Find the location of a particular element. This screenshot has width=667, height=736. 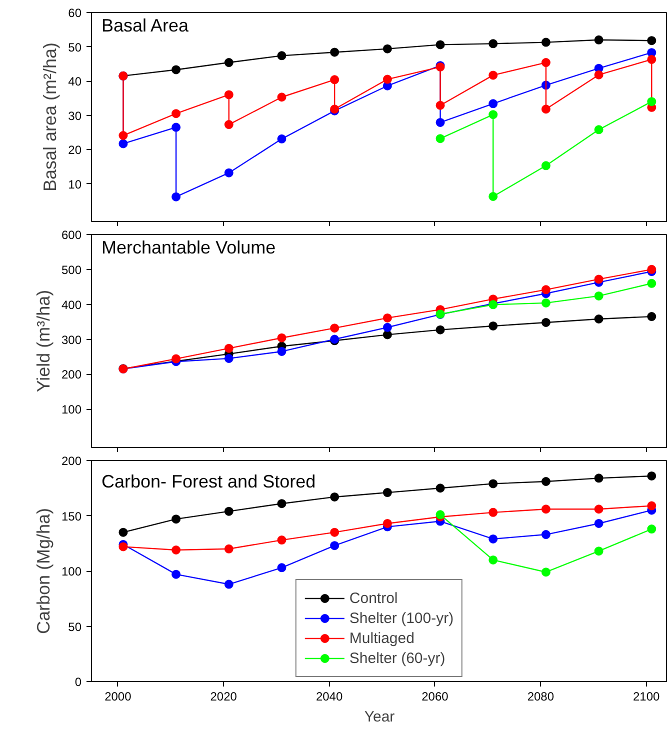

legend-label: Shelter (100-yr) is located at coordinates (401, 618).